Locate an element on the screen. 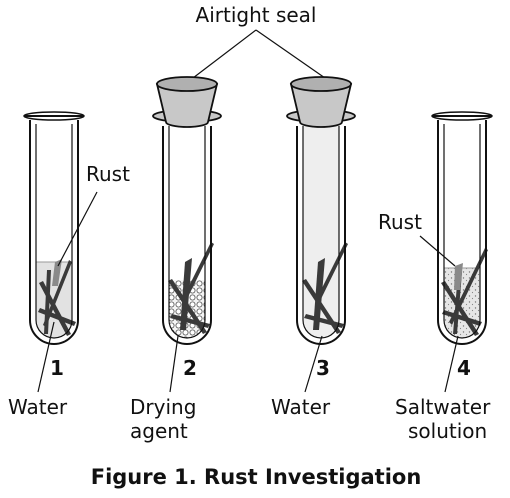  tube-4-label-line-2: solution is located at coordinates (447, 431).